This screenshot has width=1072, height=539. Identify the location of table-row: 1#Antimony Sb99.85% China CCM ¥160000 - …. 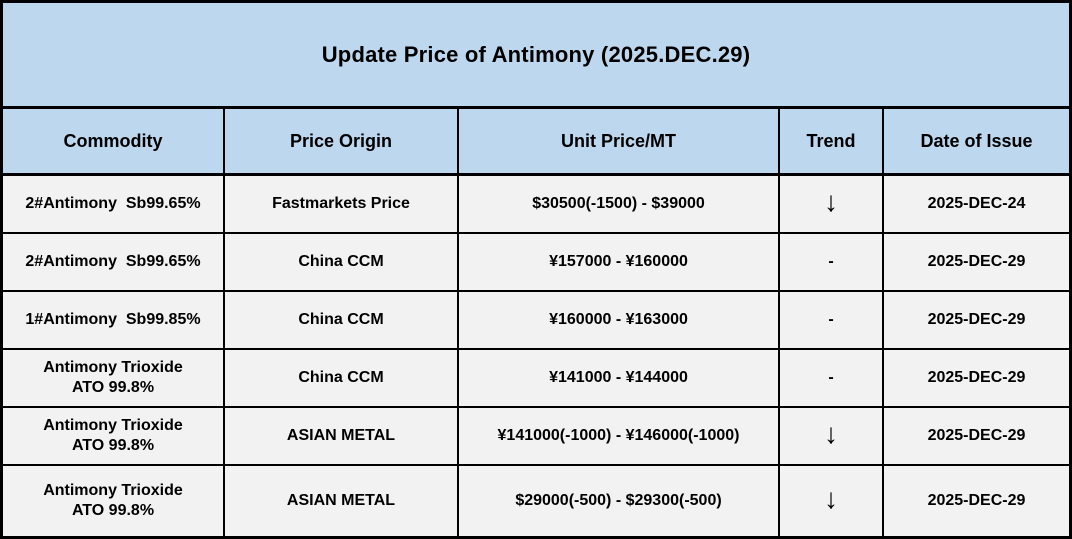
(536, 321).